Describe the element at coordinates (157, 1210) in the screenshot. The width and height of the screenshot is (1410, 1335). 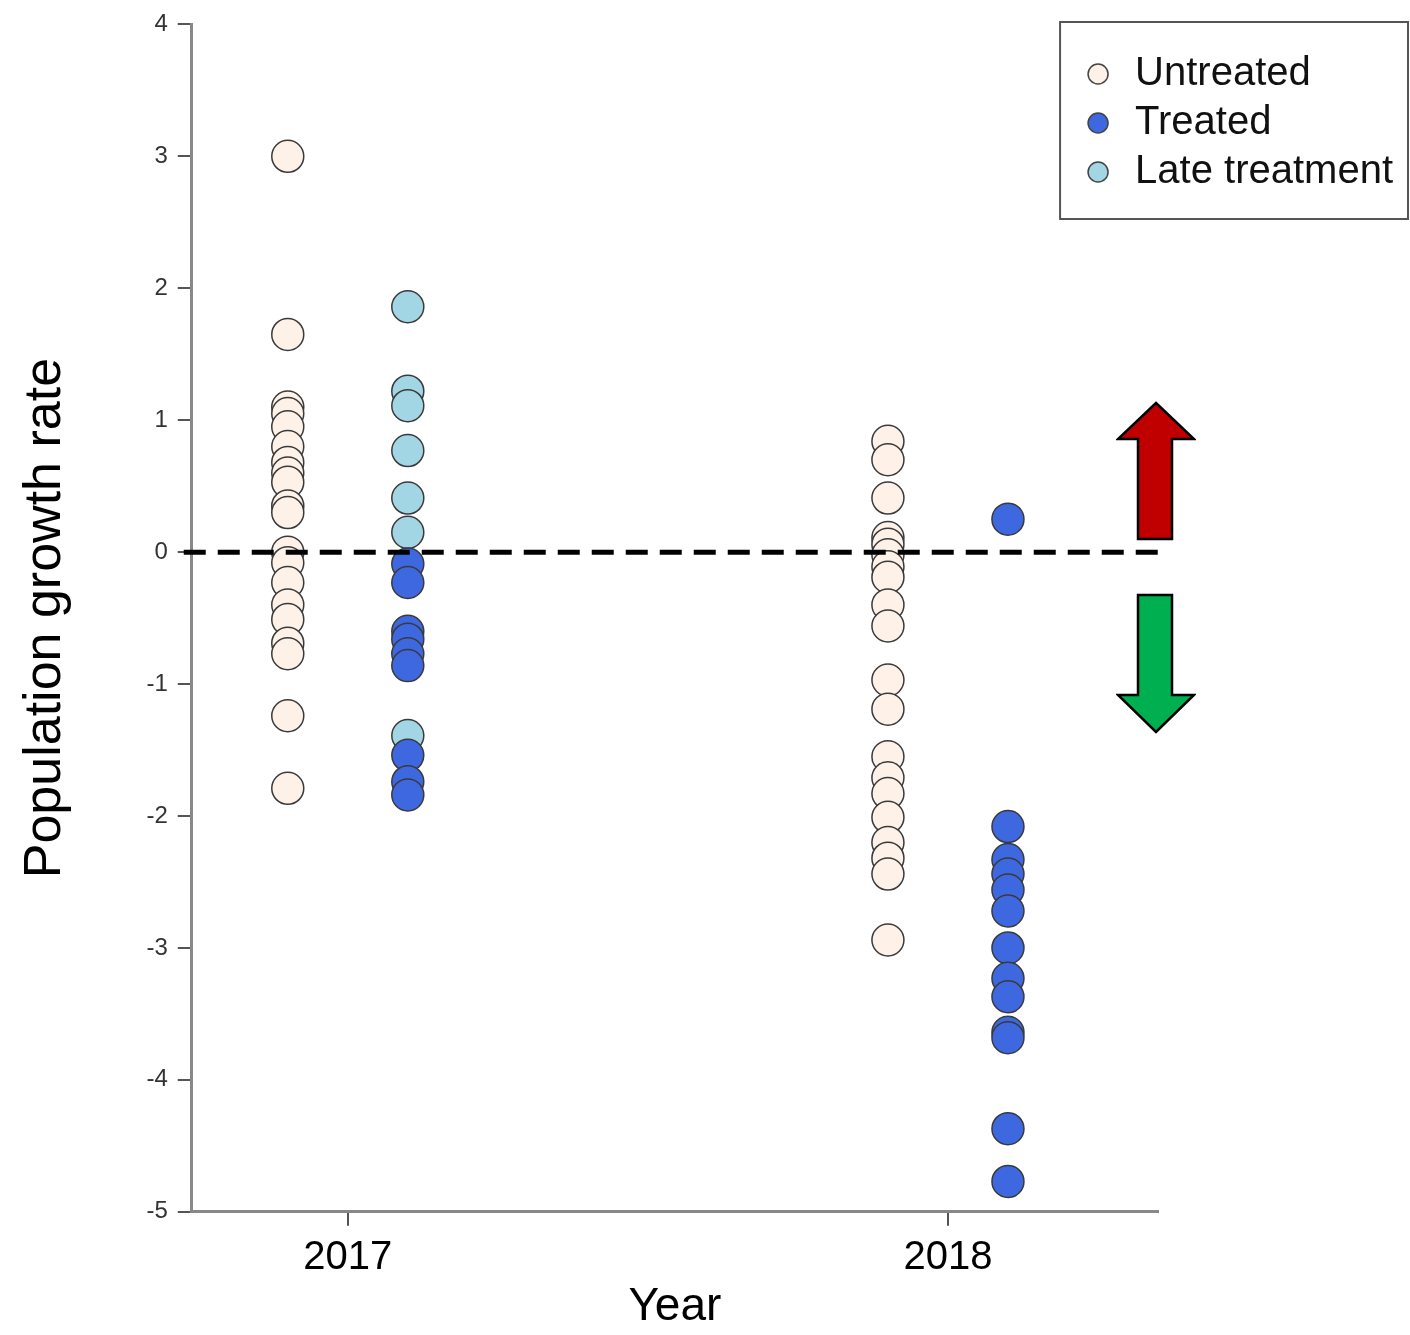
I see `y-tick-label: -5` at that location.